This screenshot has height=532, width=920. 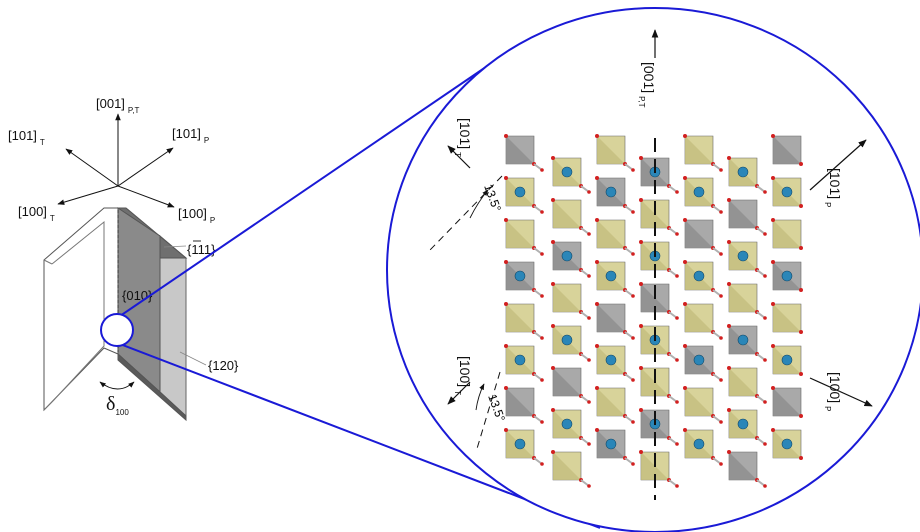 What do you see at coordinates (190, 135) in the screenshot?
I see `axis-101p-label: [101] P` at bounding box center [190, 135].